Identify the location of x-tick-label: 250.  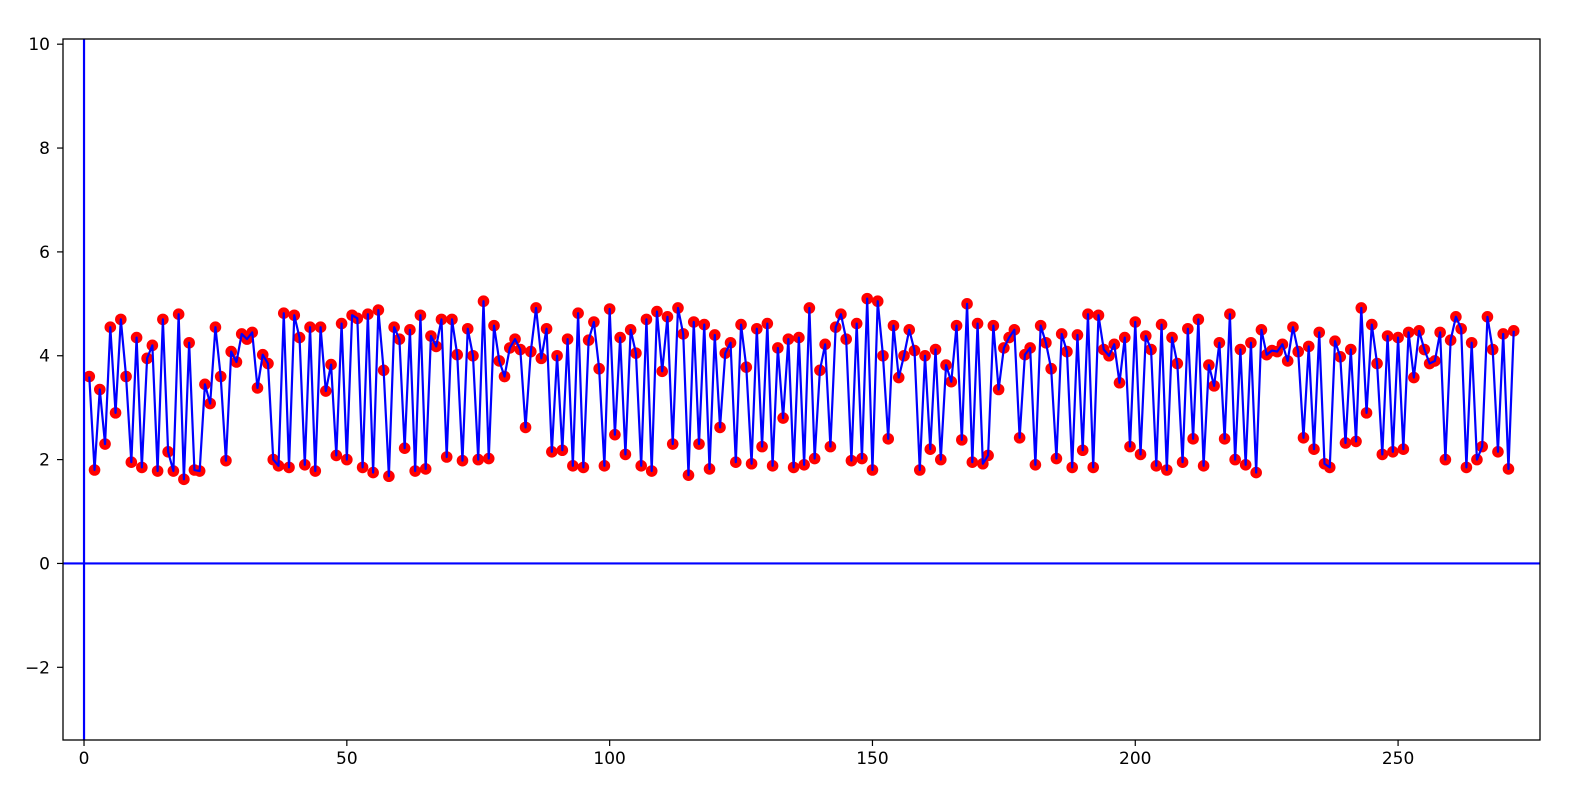
(1398, 759).